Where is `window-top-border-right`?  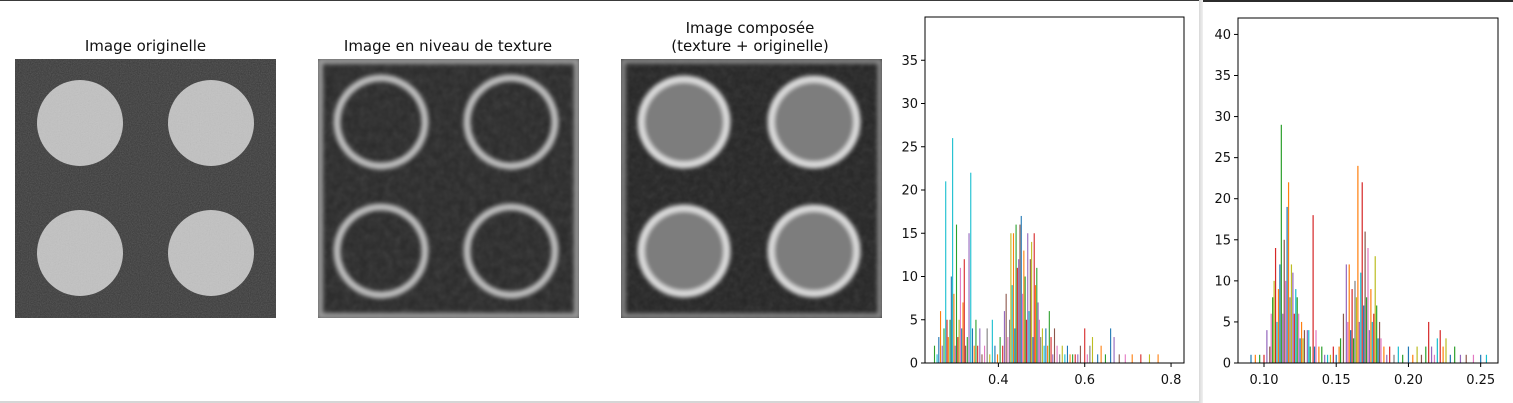
window-top-border-right is located at coordinates (1358, 1).